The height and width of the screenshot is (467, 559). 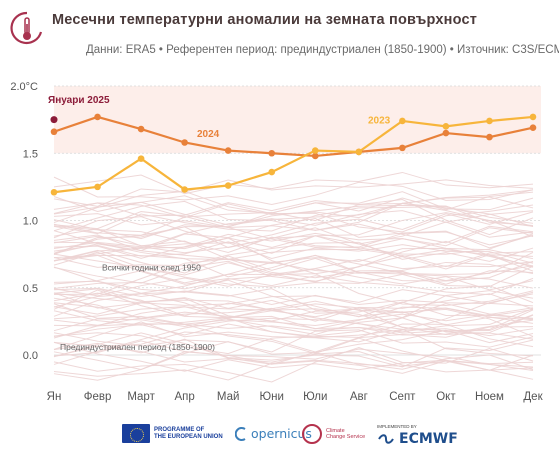 What do you see at coordinates (397, 426) in the screenshot?
I see `implemented-by-label: IMPLEMENTED BY` at bounding box center [397, 426].